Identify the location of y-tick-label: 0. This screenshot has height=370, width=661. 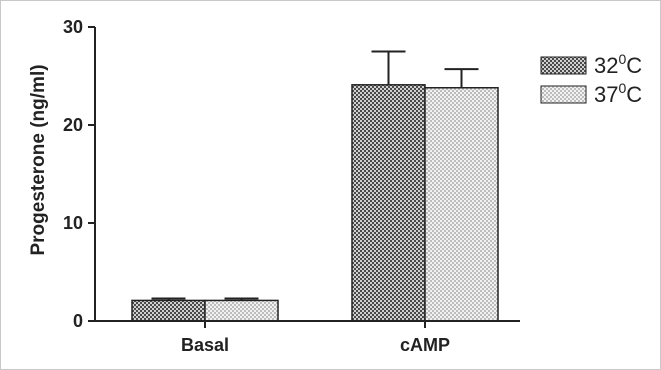
(78, 321).